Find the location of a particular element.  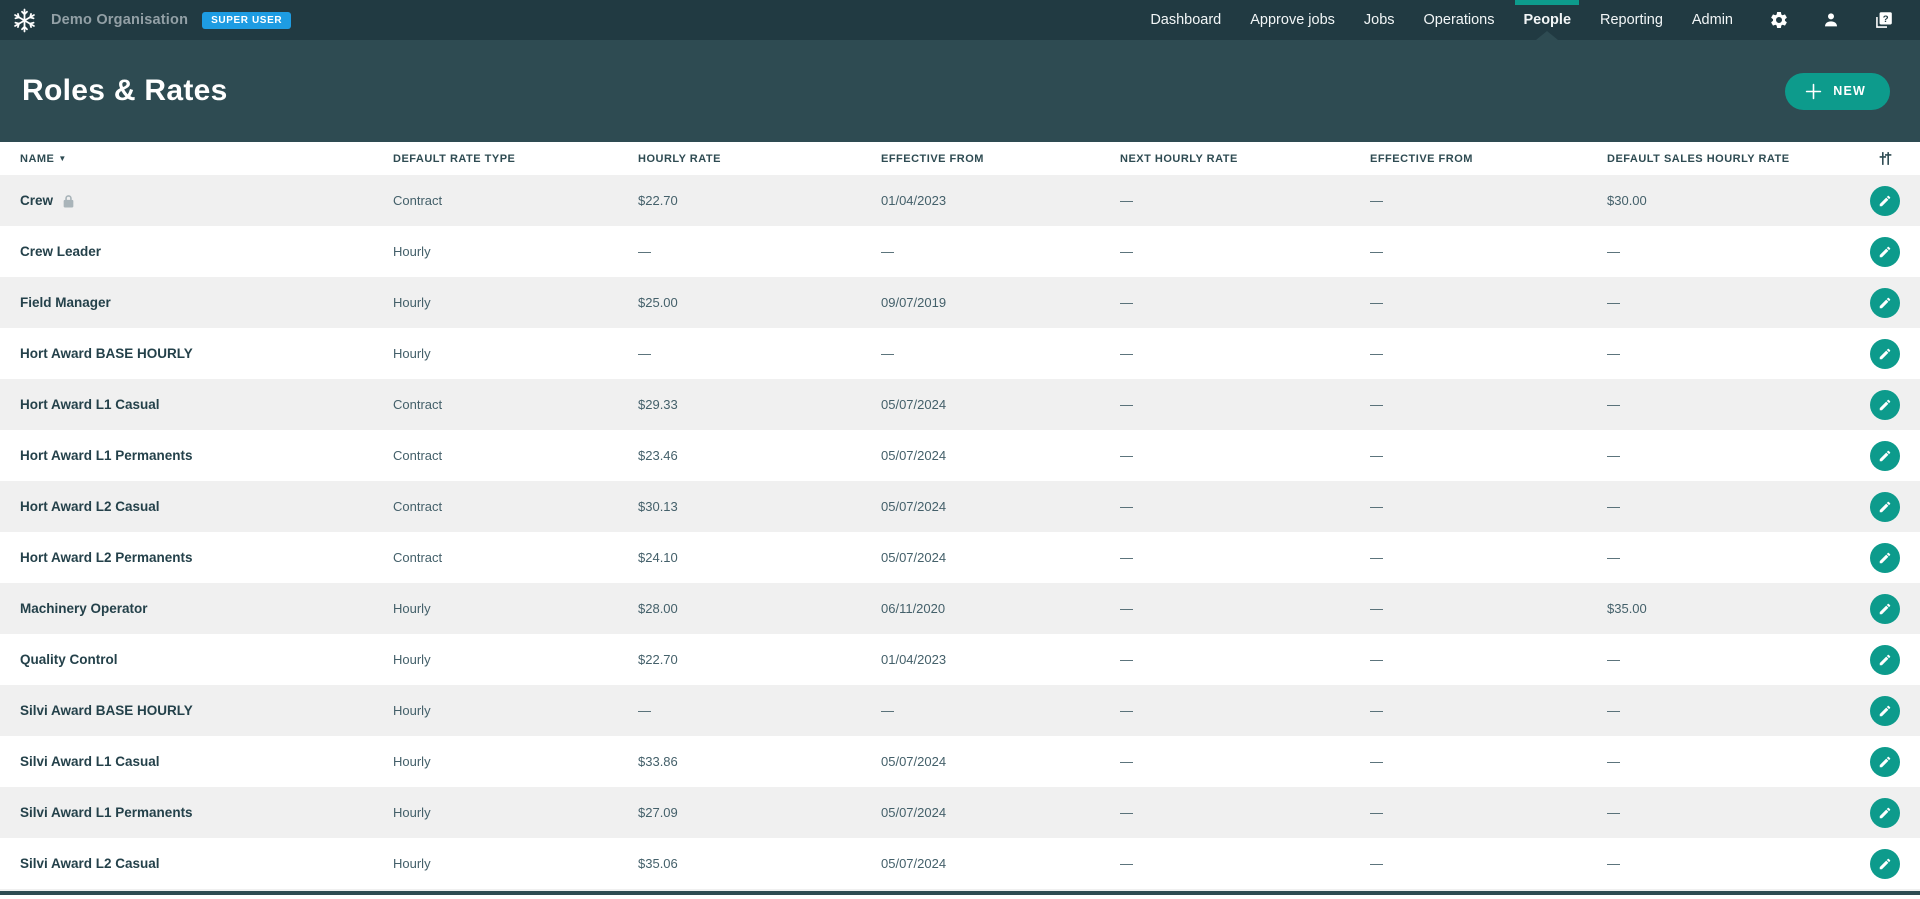

nav-item-reporting: Reporting is located at coordinates (1631, 20).